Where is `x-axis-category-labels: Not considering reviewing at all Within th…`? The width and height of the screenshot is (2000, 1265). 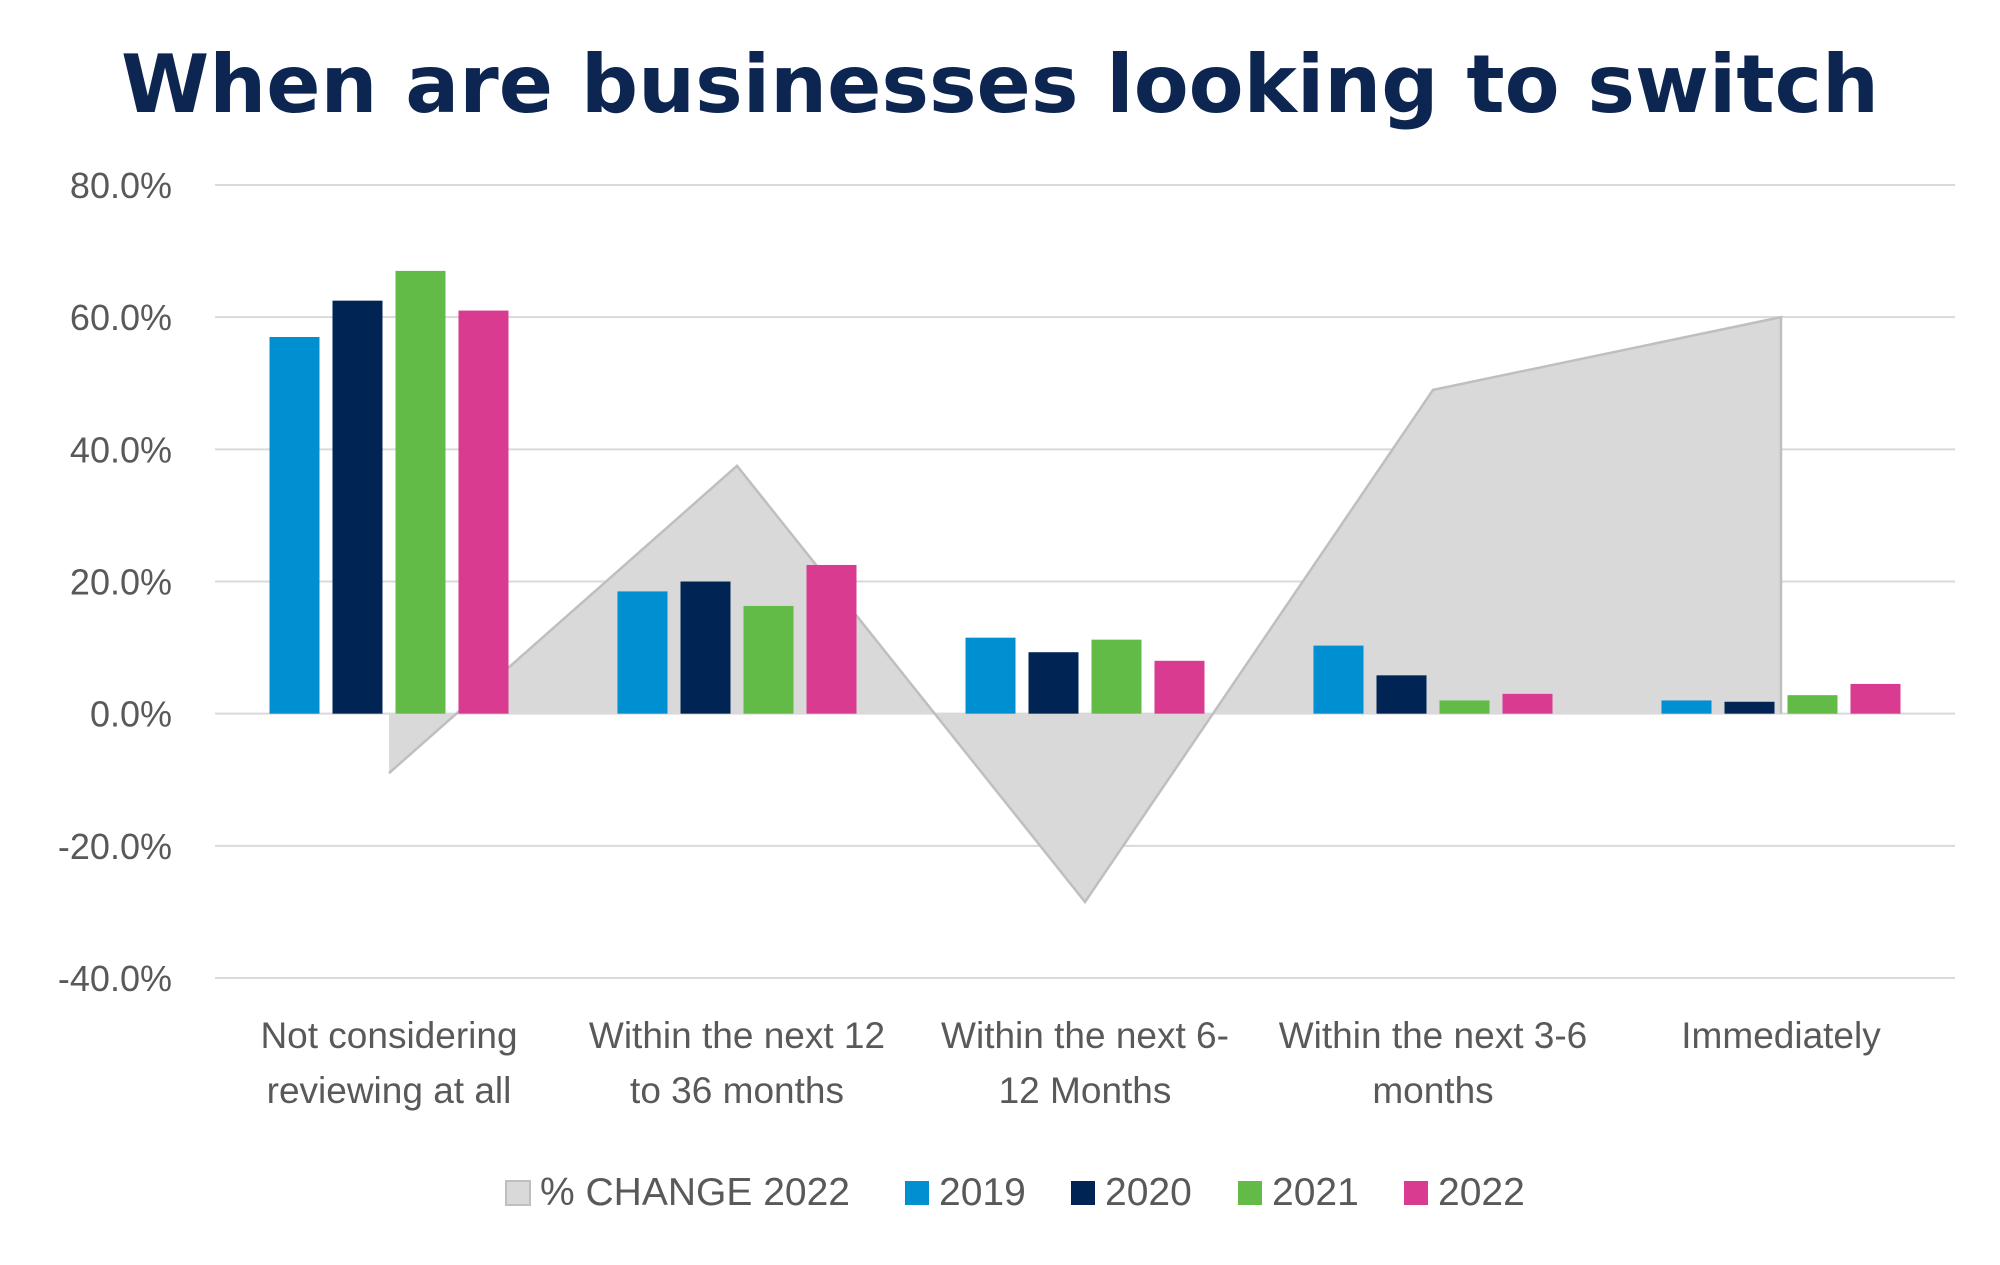
x-axis-category-labels: Not considering reviewing at all Within th… is located at coordinates (1070, 1063).